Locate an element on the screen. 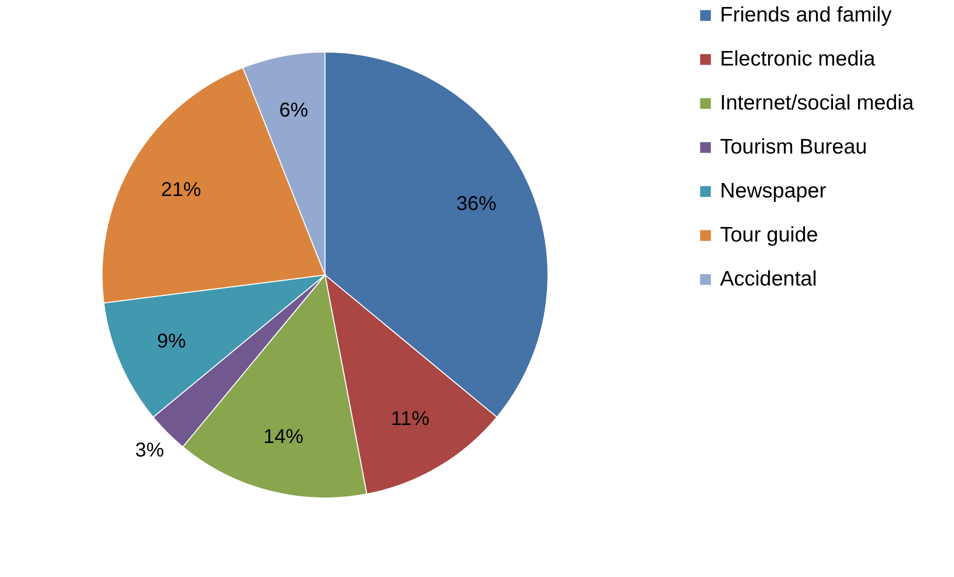 The width and height of the screenshot is (954, 577). legend-label: Tourism Bureau is located at coordinates (794, 147).